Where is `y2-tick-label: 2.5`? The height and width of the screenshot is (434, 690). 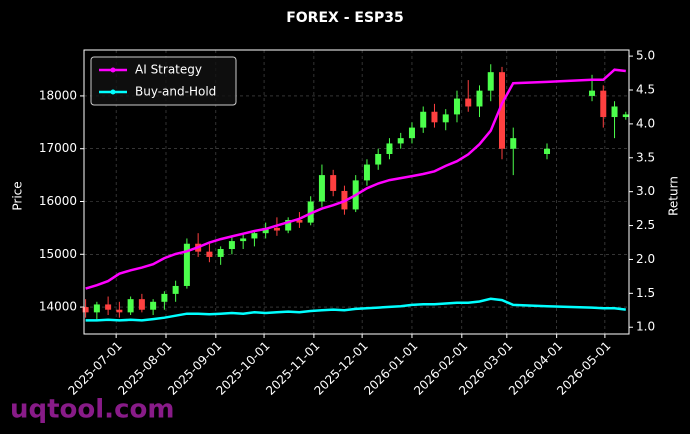 y2-tick-label: 2.5 is located at coordinates (645, 225).